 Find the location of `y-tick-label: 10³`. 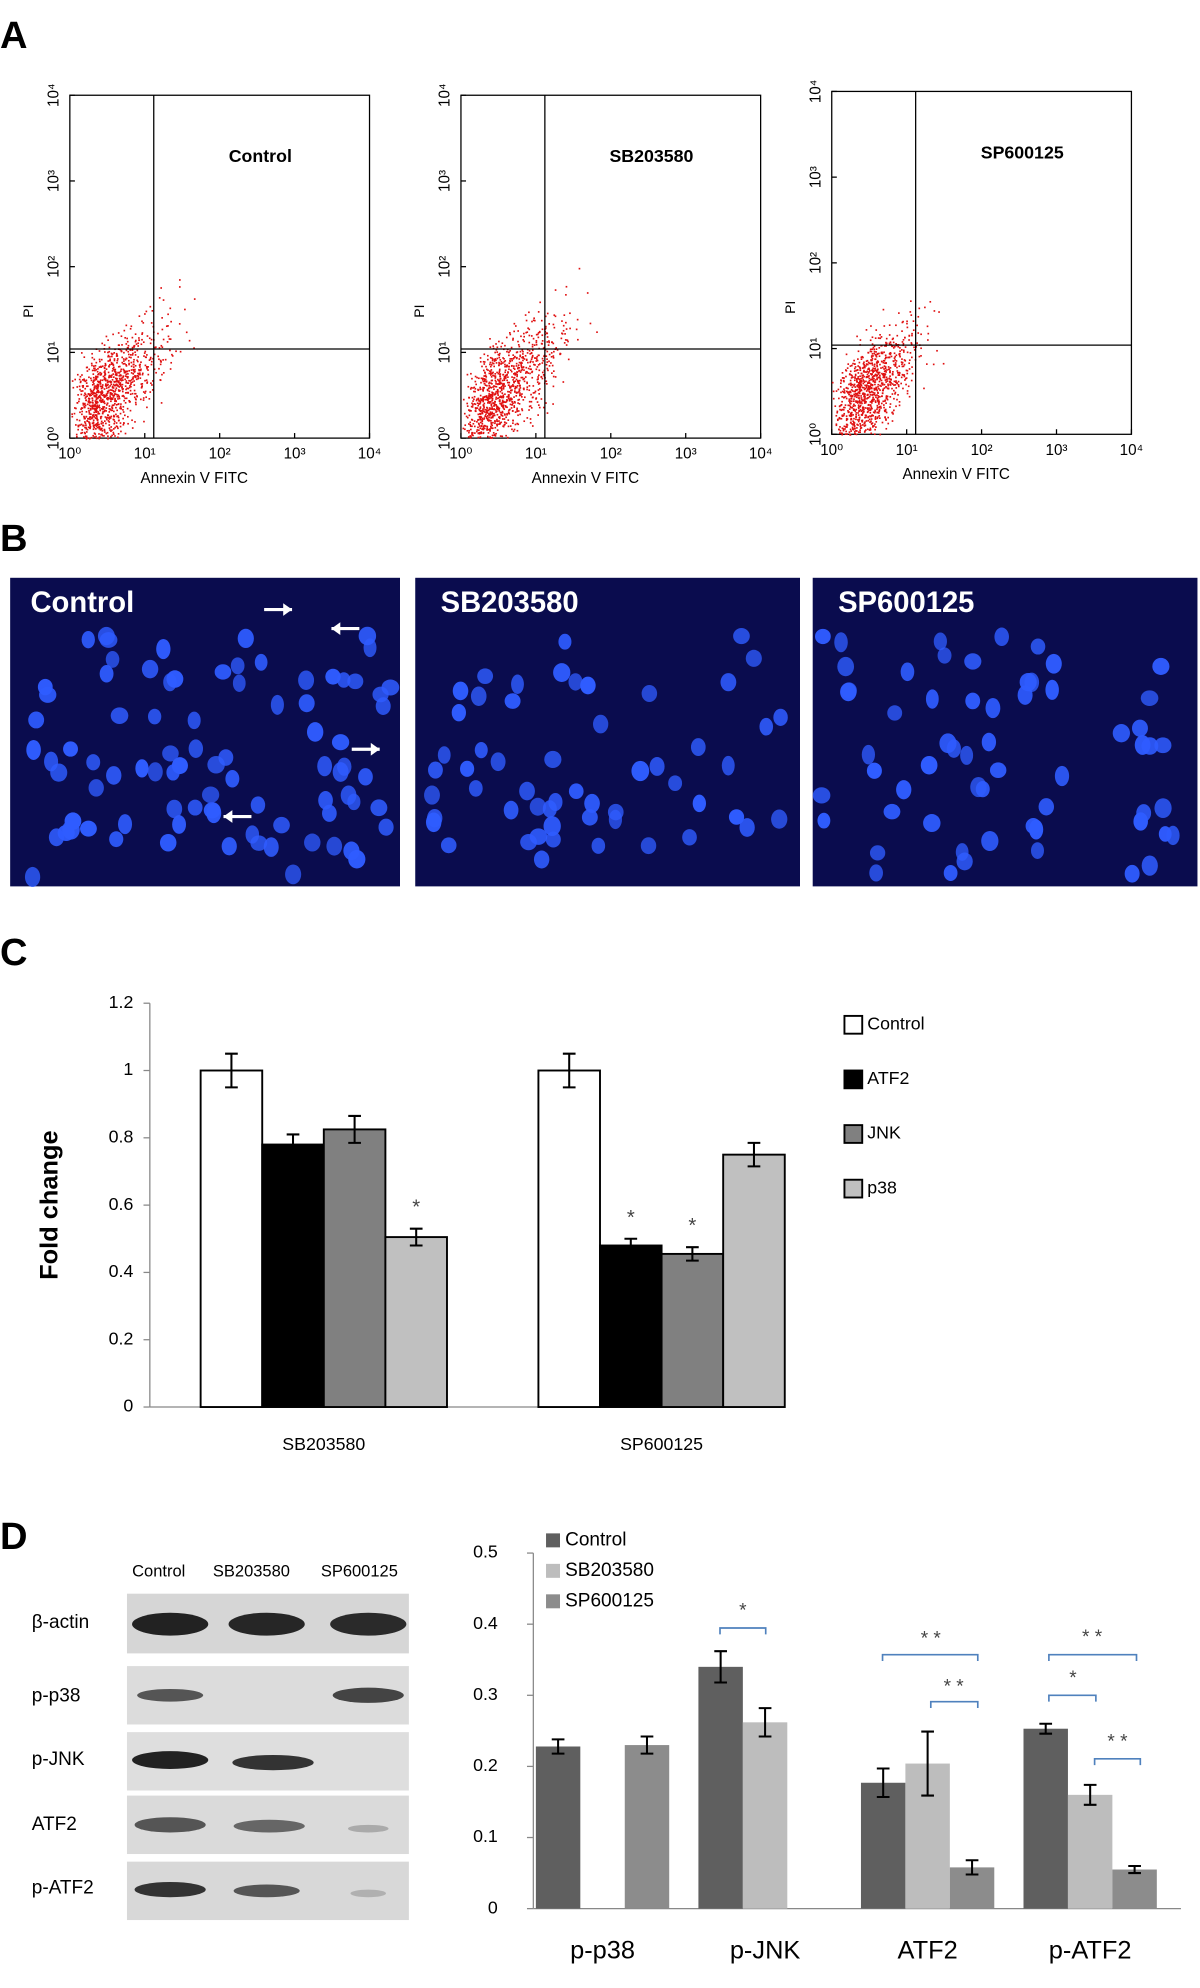

y-tick-label: 10³ is located at coordinates (54, 181).